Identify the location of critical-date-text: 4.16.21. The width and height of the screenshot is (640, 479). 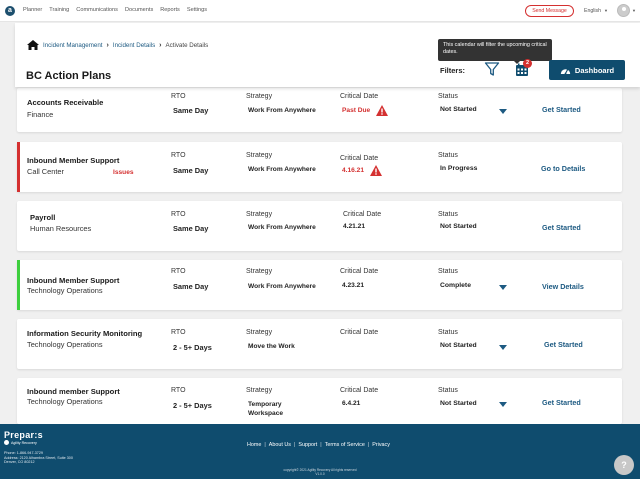
(353, 170).